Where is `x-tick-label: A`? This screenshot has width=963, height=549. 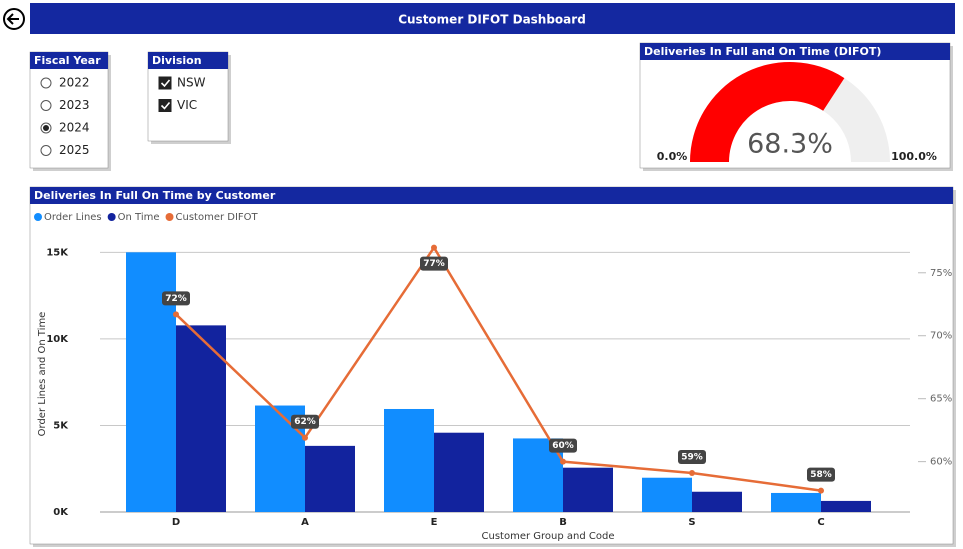 x-tick-label: A is located at coordinates (305, 522).